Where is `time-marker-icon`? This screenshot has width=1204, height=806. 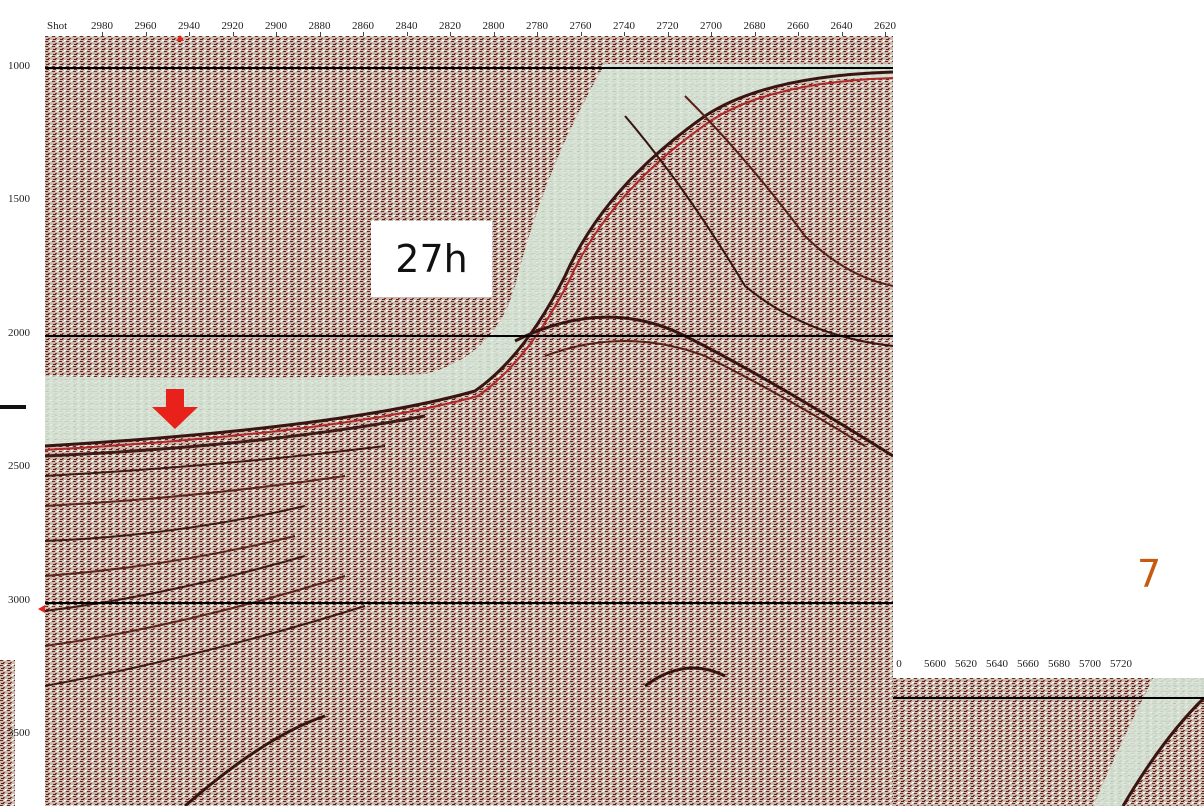
time-marker-icon is located at coordinates (41, 609).